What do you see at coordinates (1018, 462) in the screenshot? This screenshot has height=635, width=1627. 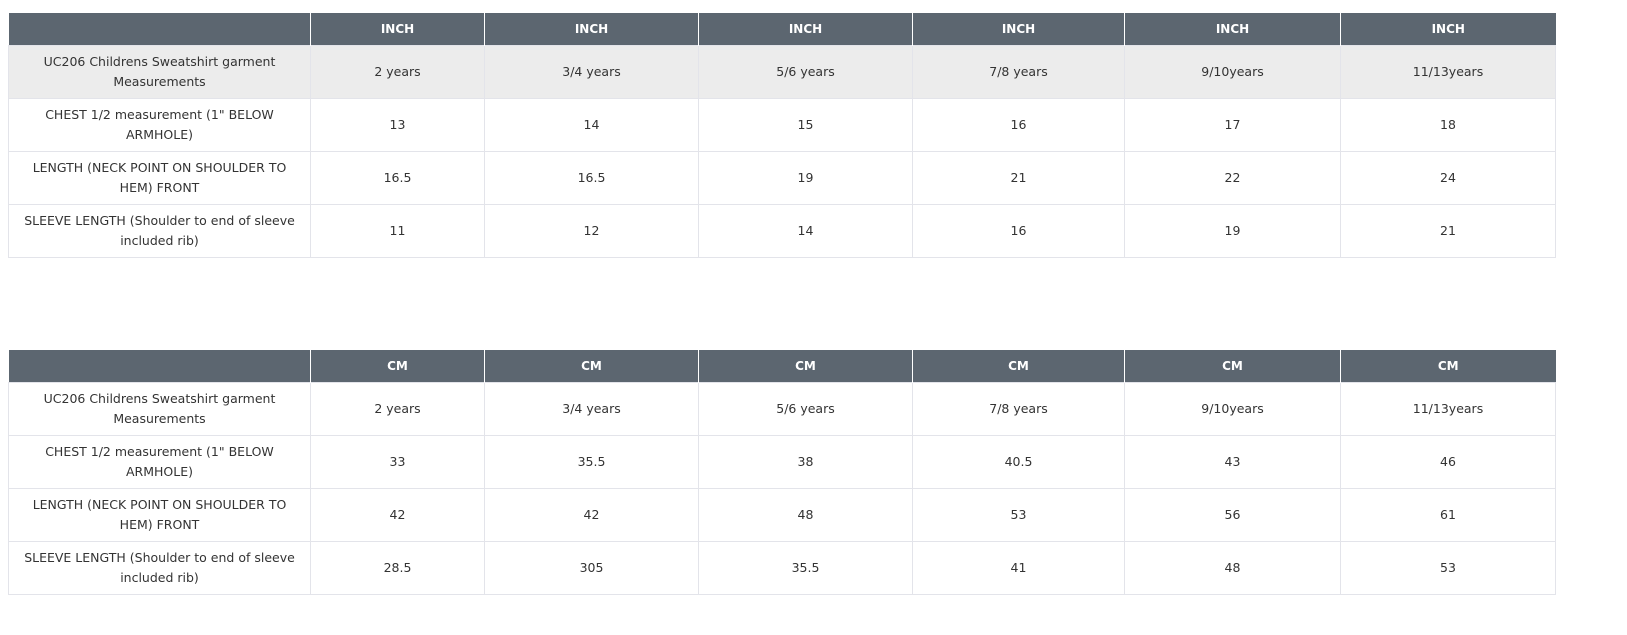 I see `table-cell: 40.5` at bounding box center [1018, 462].